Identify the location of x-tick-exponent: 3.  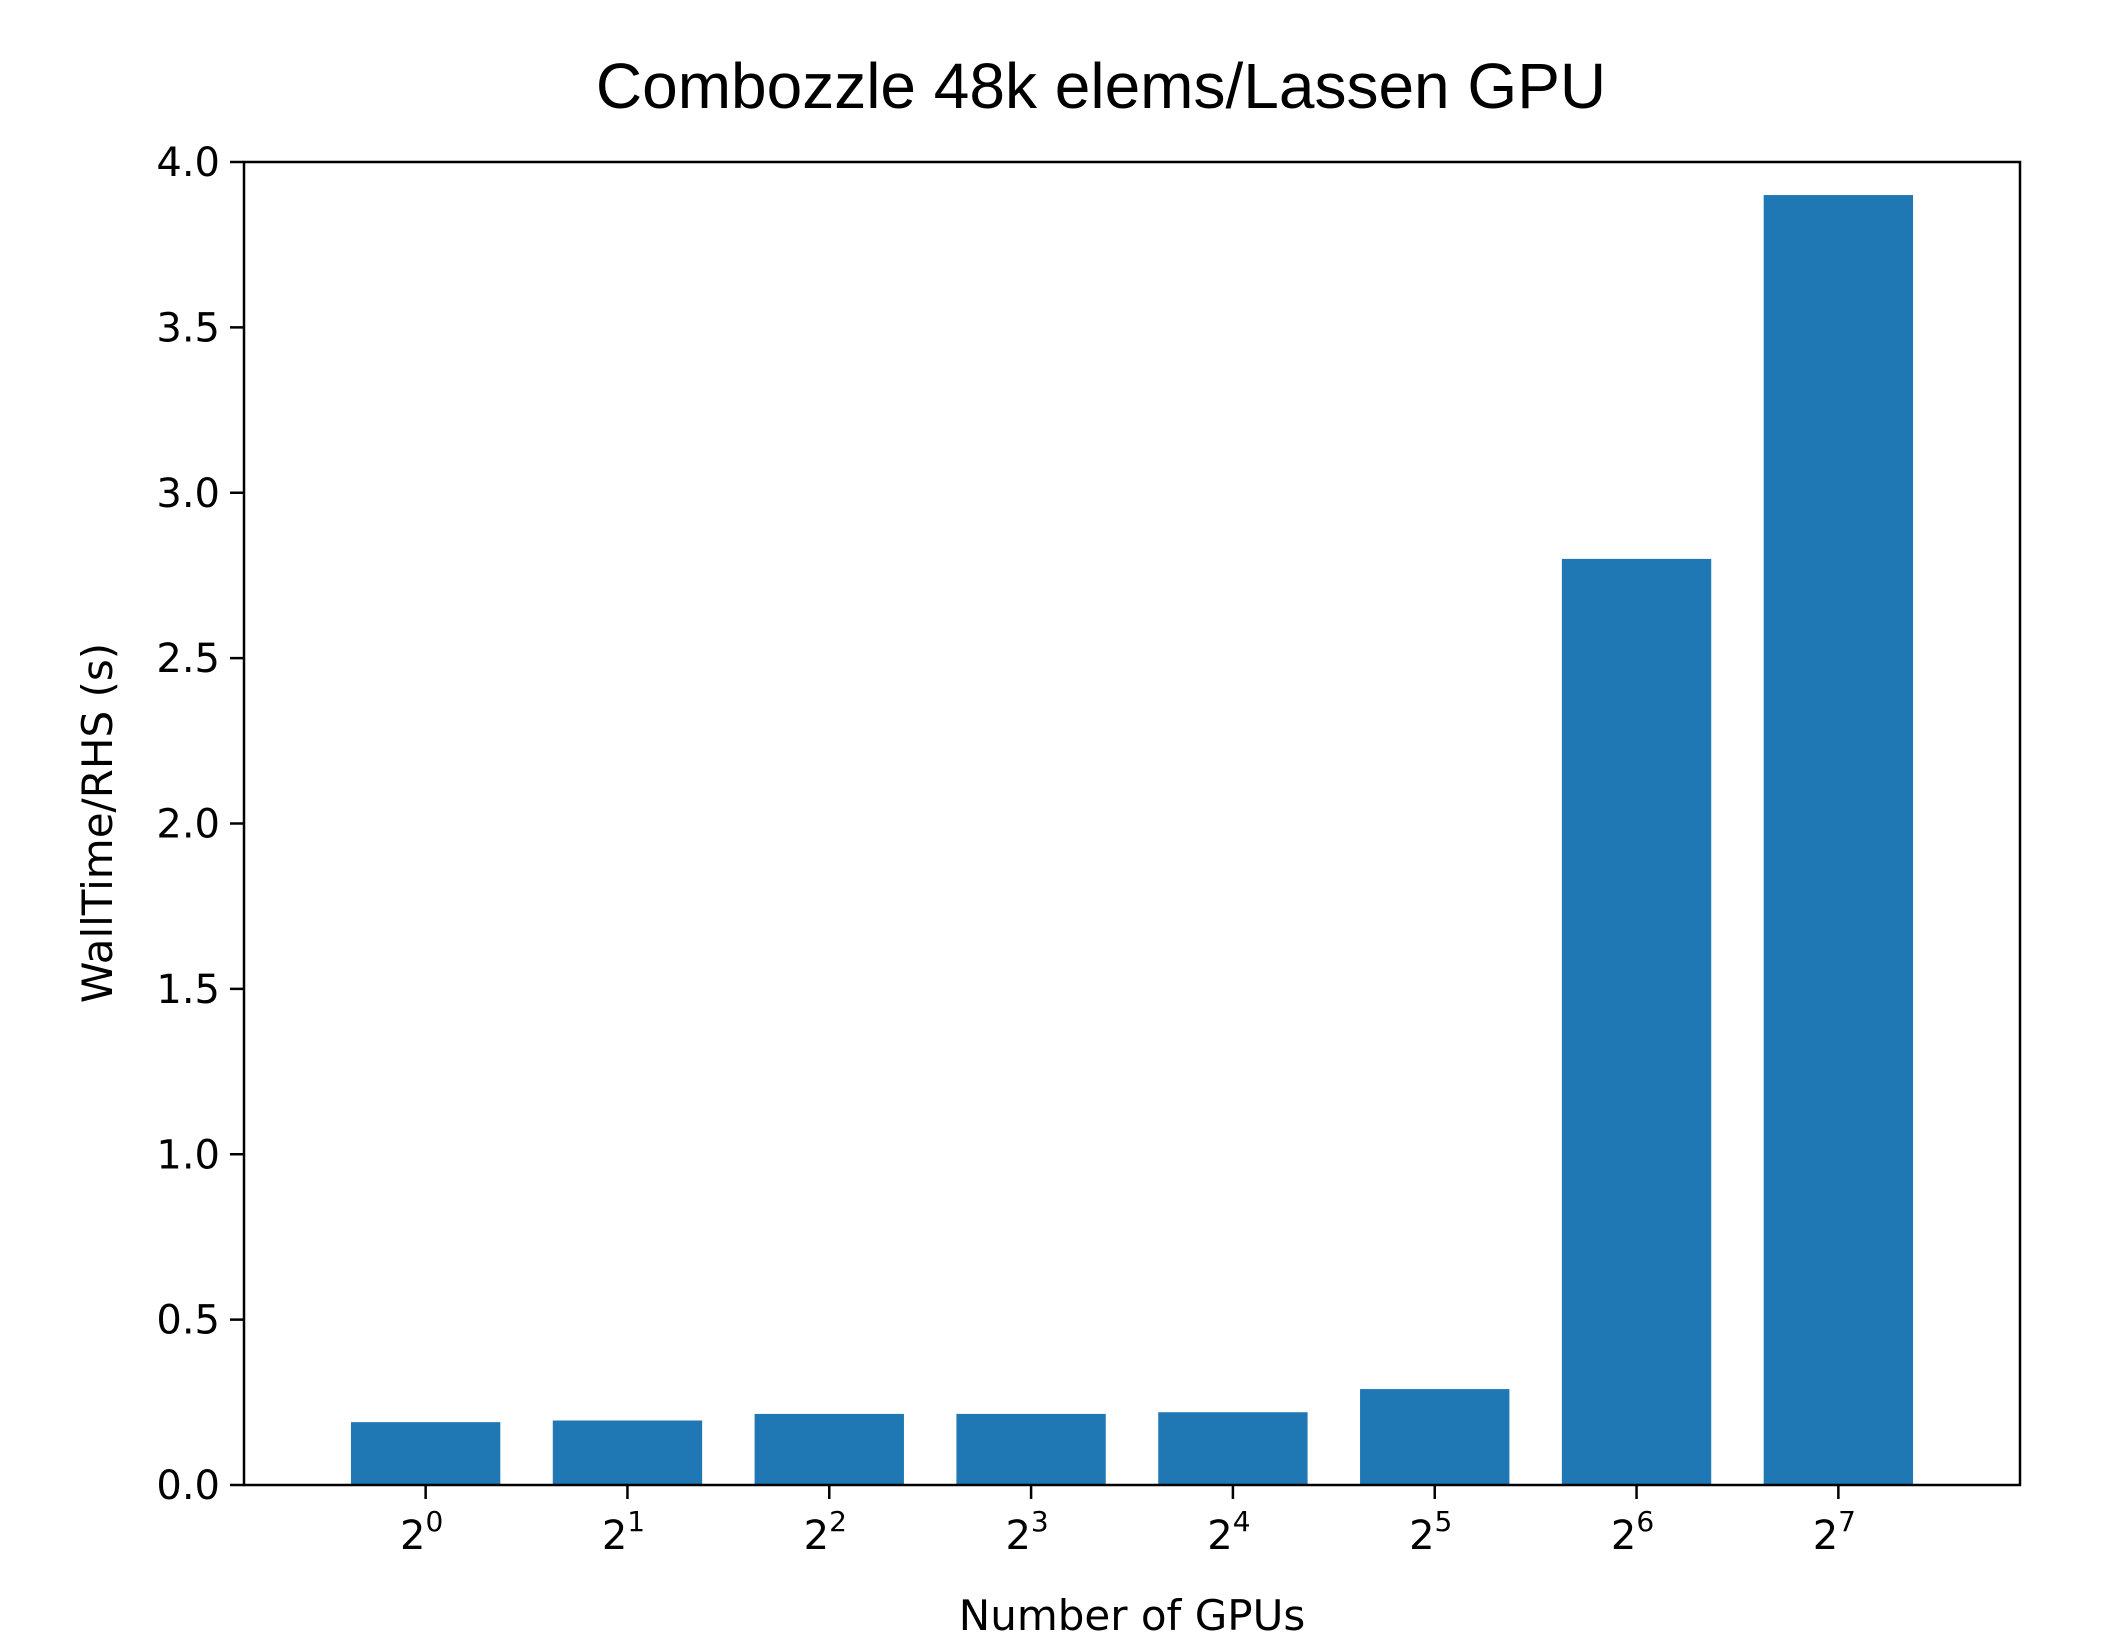
(1040, 1521).